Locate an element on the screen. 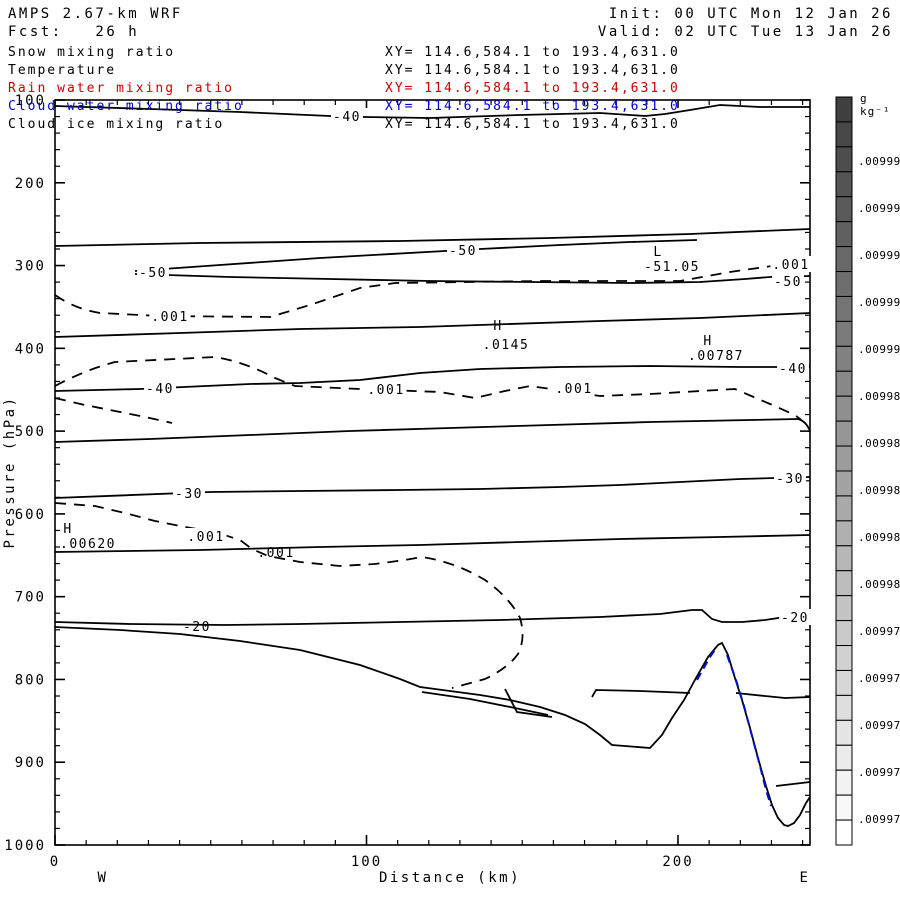 Image resolution: width=900 pixels, height=900 pixels. legend-xy-cloud-water: XY= 114.6,584.1 to 193.4,631.0 is located at coordinates (532, 106).